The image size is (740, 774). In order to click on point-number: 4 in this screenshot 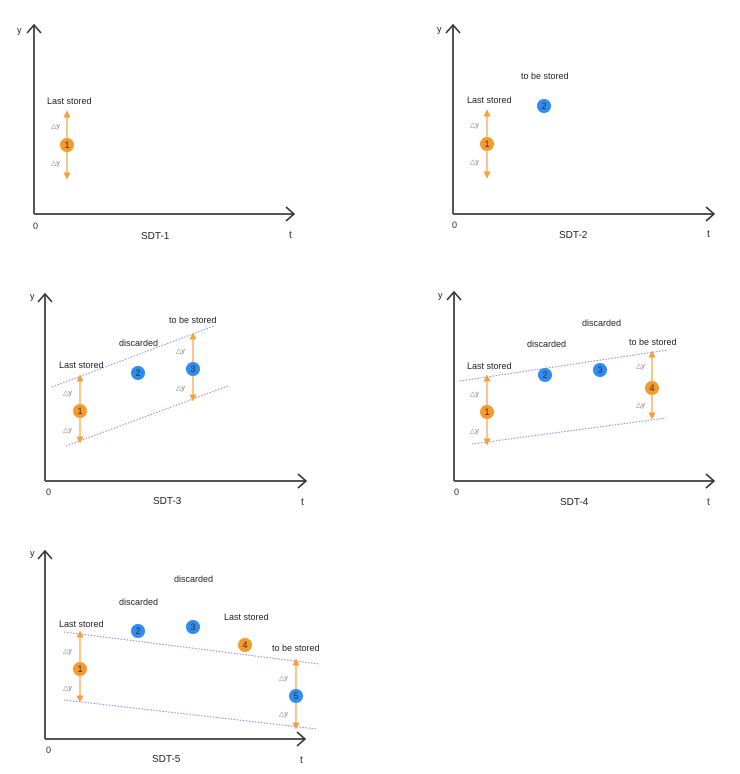, I will do `click(651, 388)`.